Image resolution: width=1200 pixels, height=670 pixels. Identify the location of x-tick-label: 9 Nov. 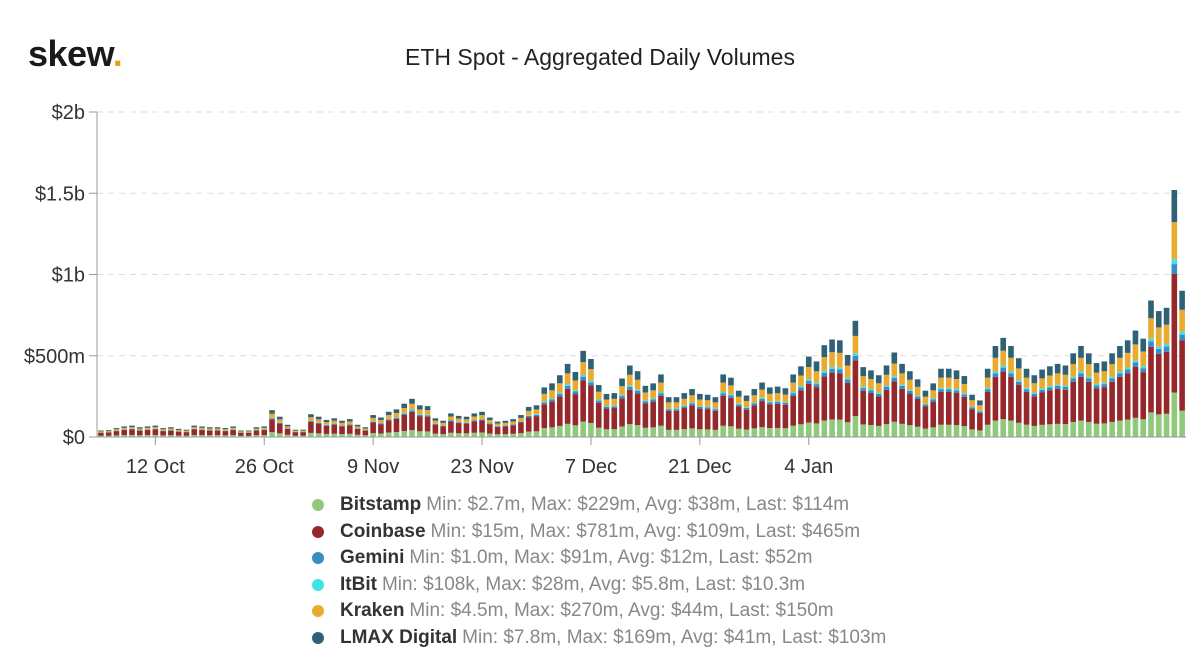
(373, 467).